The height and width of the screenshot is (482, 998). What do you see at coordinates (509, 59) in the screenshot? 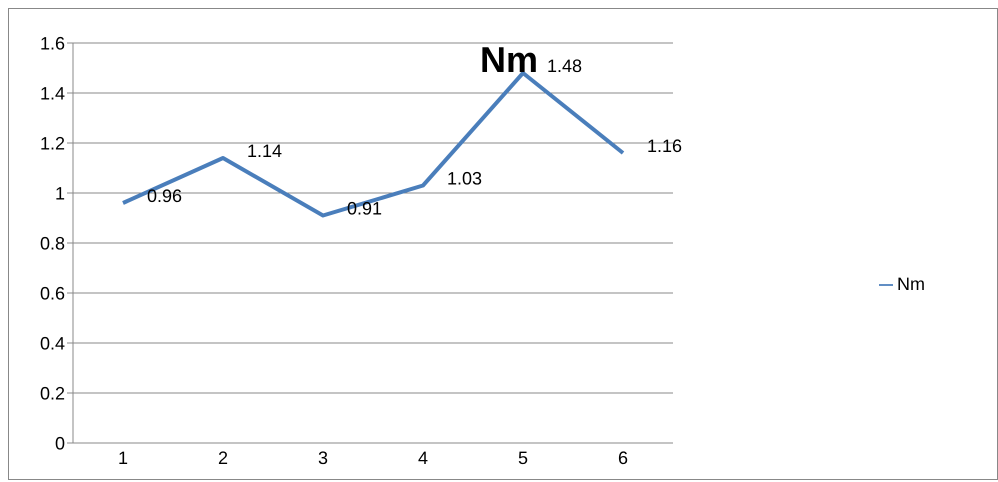
I see `chart-title: Nm` at bounding box center [509, 59].